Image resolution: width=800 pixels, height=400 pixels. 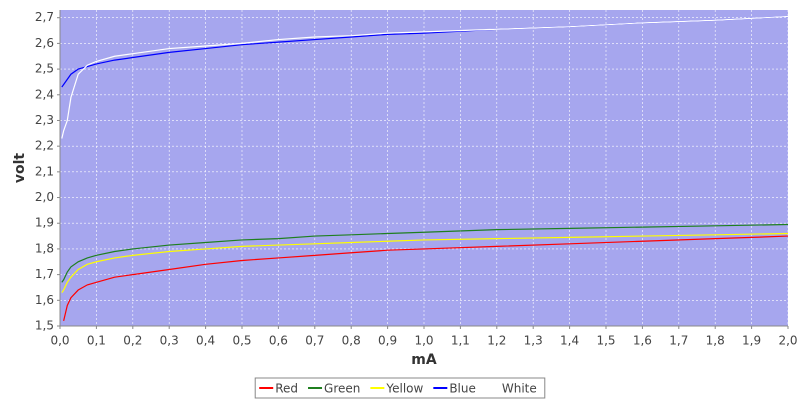 I want to click on y-tick-label: 2,5, so click(x=44, y=69).